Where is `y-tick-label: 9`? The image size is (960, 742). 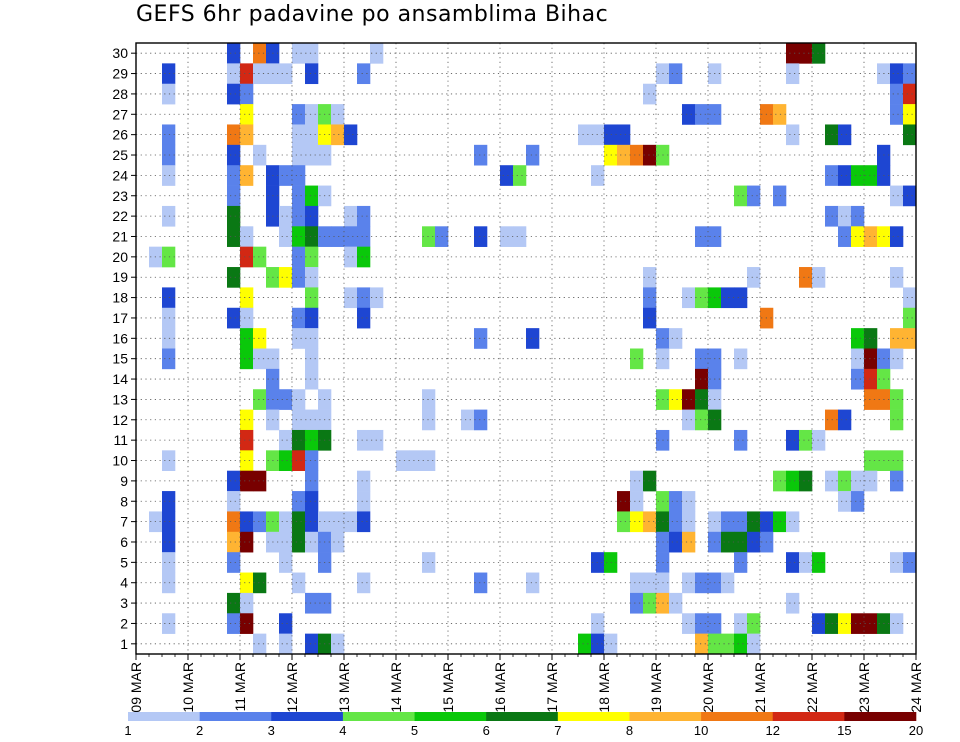 y-tick-label: 9 is located at coordinates (124, 481).